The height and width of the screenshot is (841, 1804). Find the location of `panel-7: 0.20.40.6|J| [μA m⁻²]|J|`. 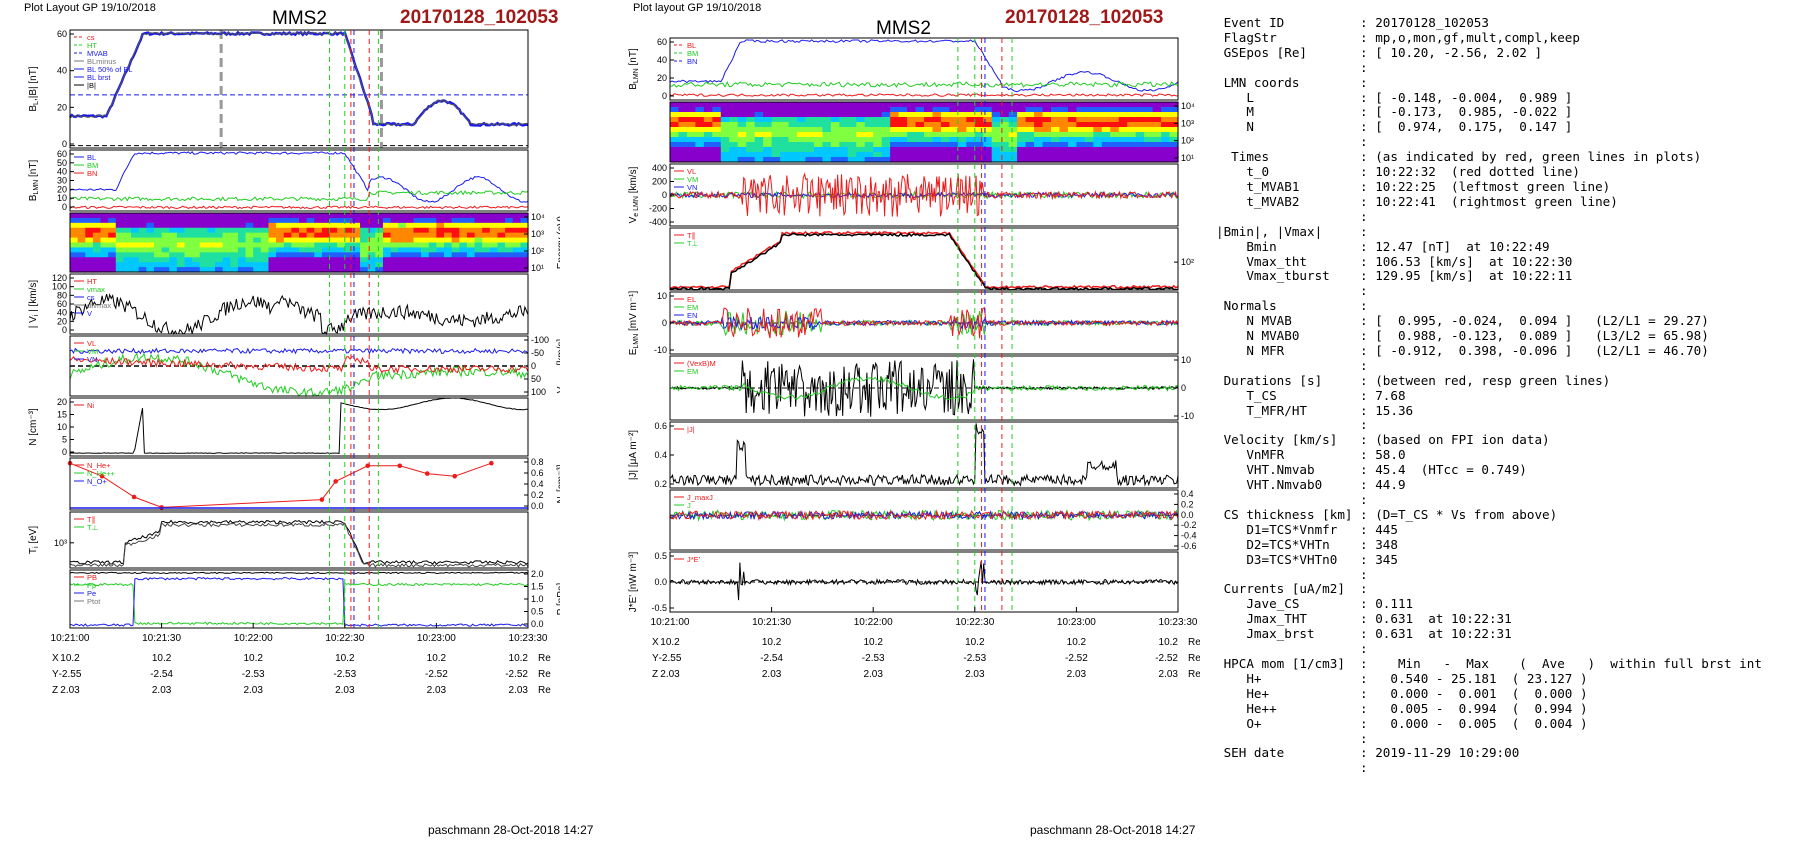

panel-7: 0.20.40.6|J| [μA m⁻²]|J| is located at coordinates (903, 455).